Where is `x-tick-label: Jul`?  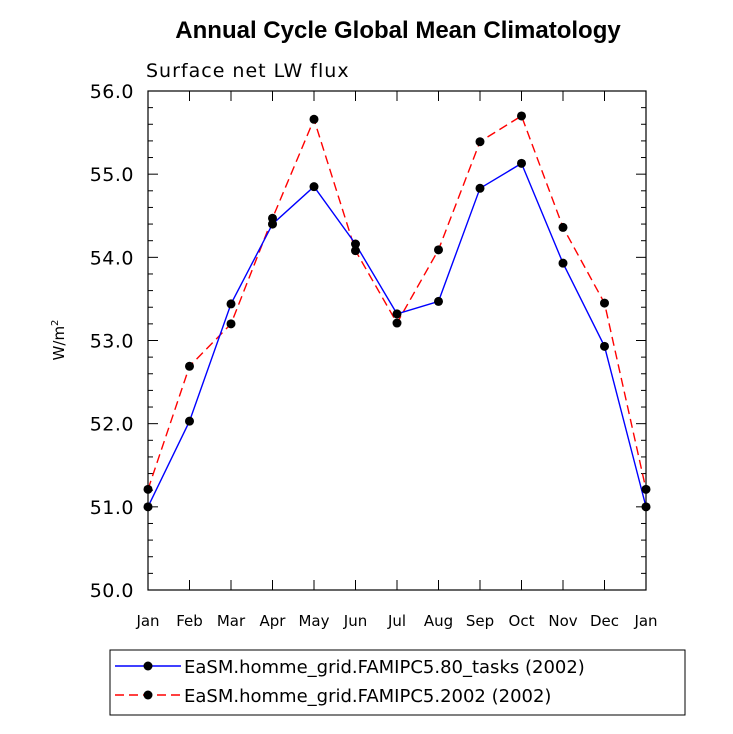
x-tick-label: Jul is located at coordinates (396, 621).